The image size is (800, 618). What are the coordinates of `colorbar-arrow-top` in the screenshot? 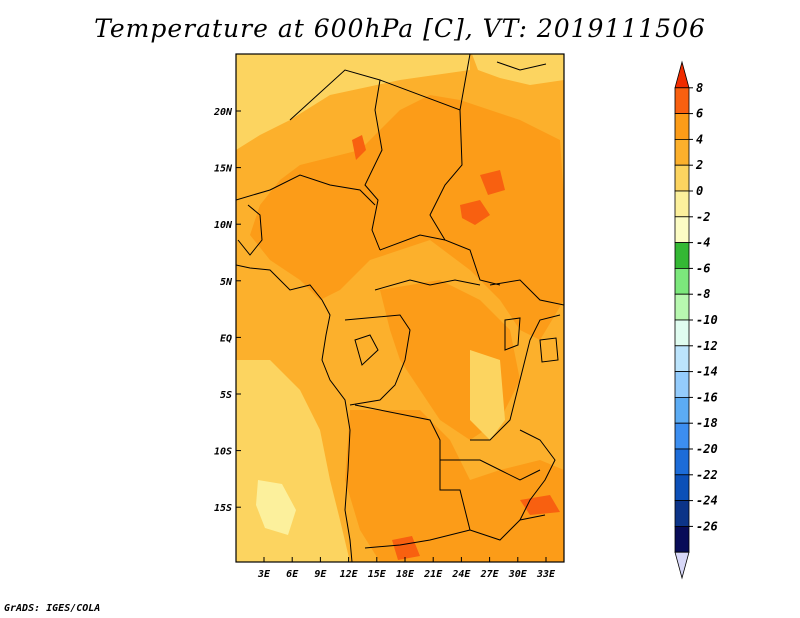 It's located at (682, 74).